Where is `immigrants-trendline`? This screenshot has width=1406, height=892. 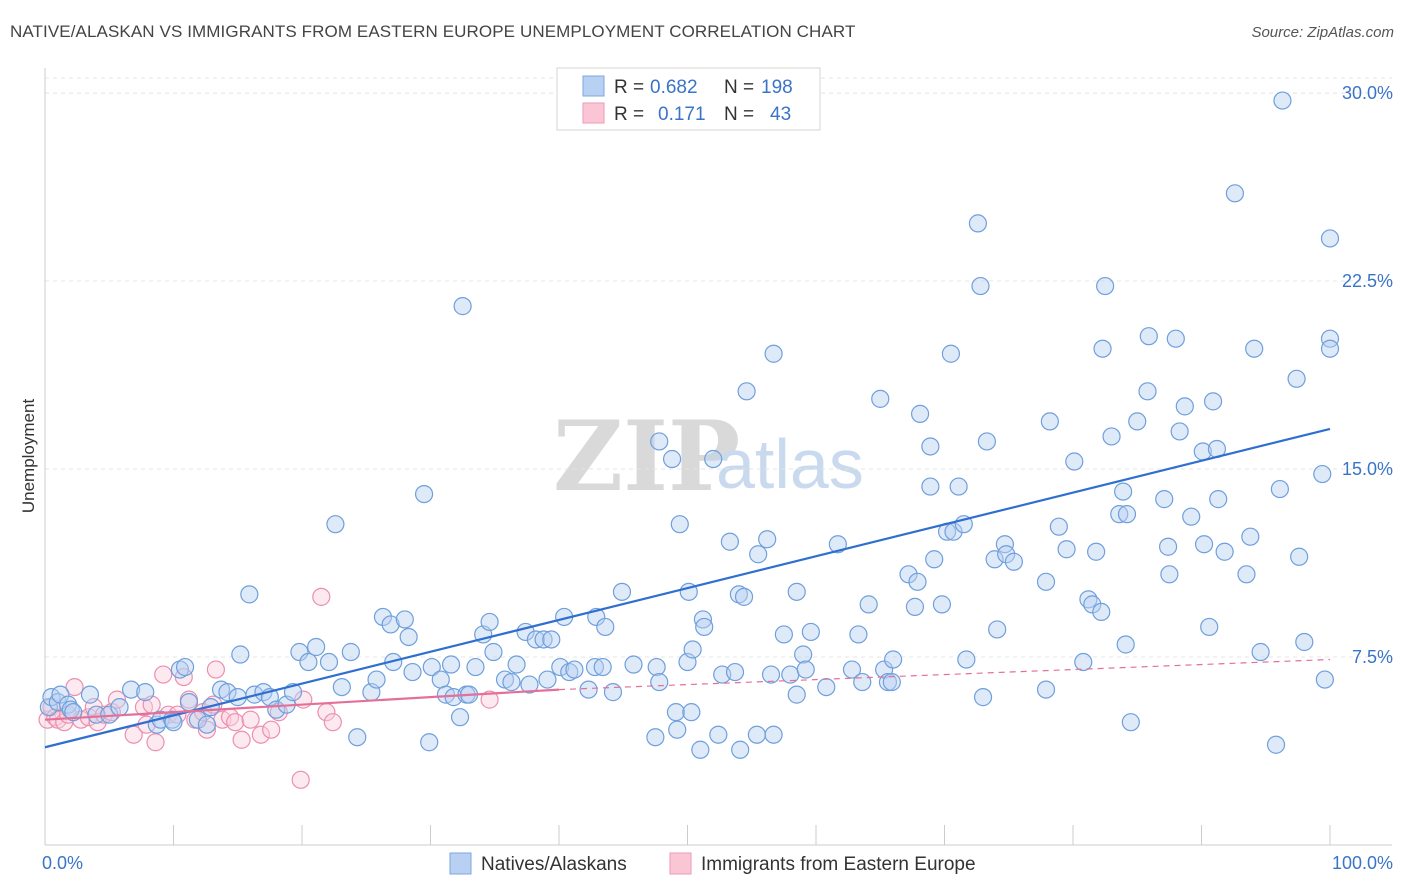
immigrants-trendline is located at coordinates (302, 704).